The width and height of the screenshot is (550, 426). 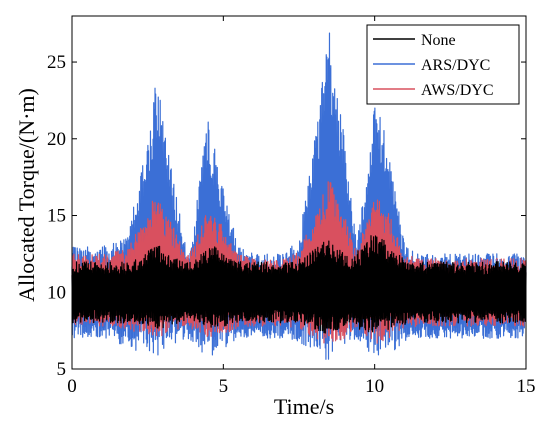 I want to click on y-tick-label: 15, so click(x=56, y=216).